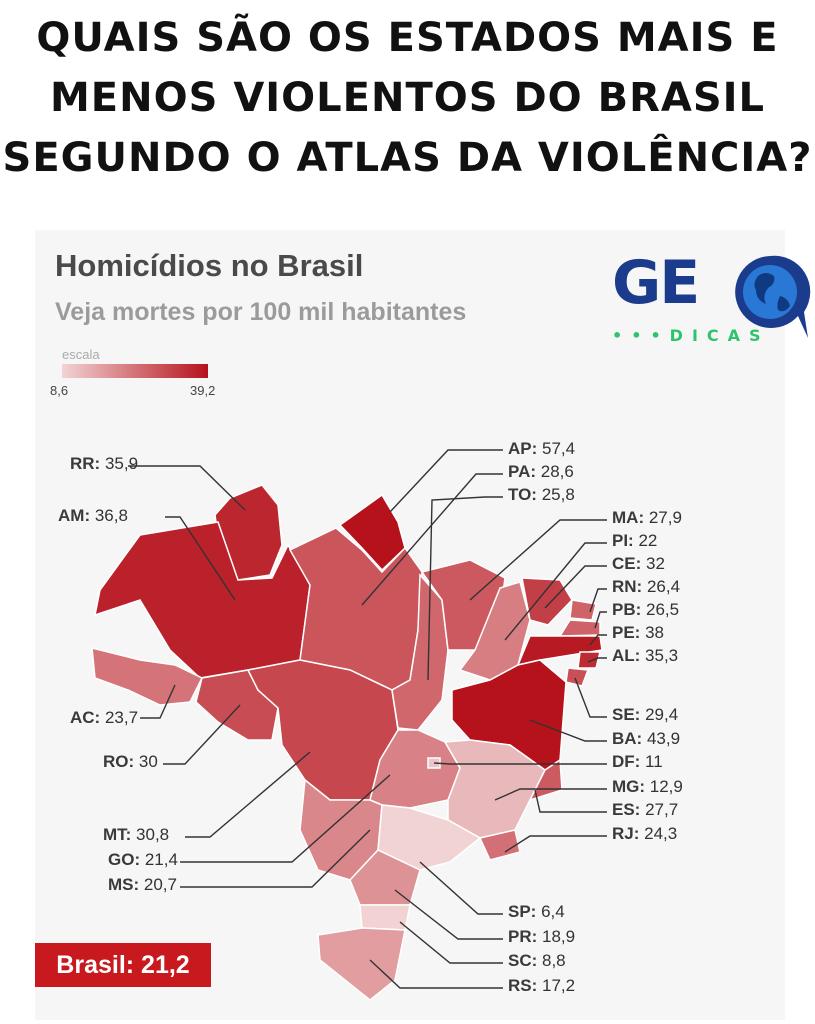 The width and height of the screenshot is (815, 1024). I want to click on state-pb, so click(579, 628).